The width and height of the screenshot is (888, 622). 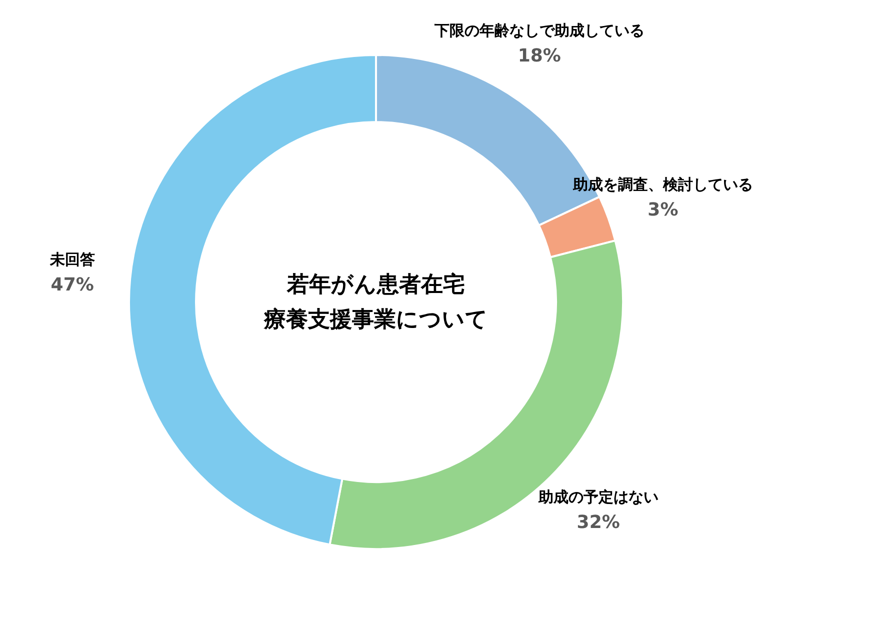 What do you see at coordinates (72, 285) in the screenshot?
I see `data-label: 47%` at bounding box center [72, 285].